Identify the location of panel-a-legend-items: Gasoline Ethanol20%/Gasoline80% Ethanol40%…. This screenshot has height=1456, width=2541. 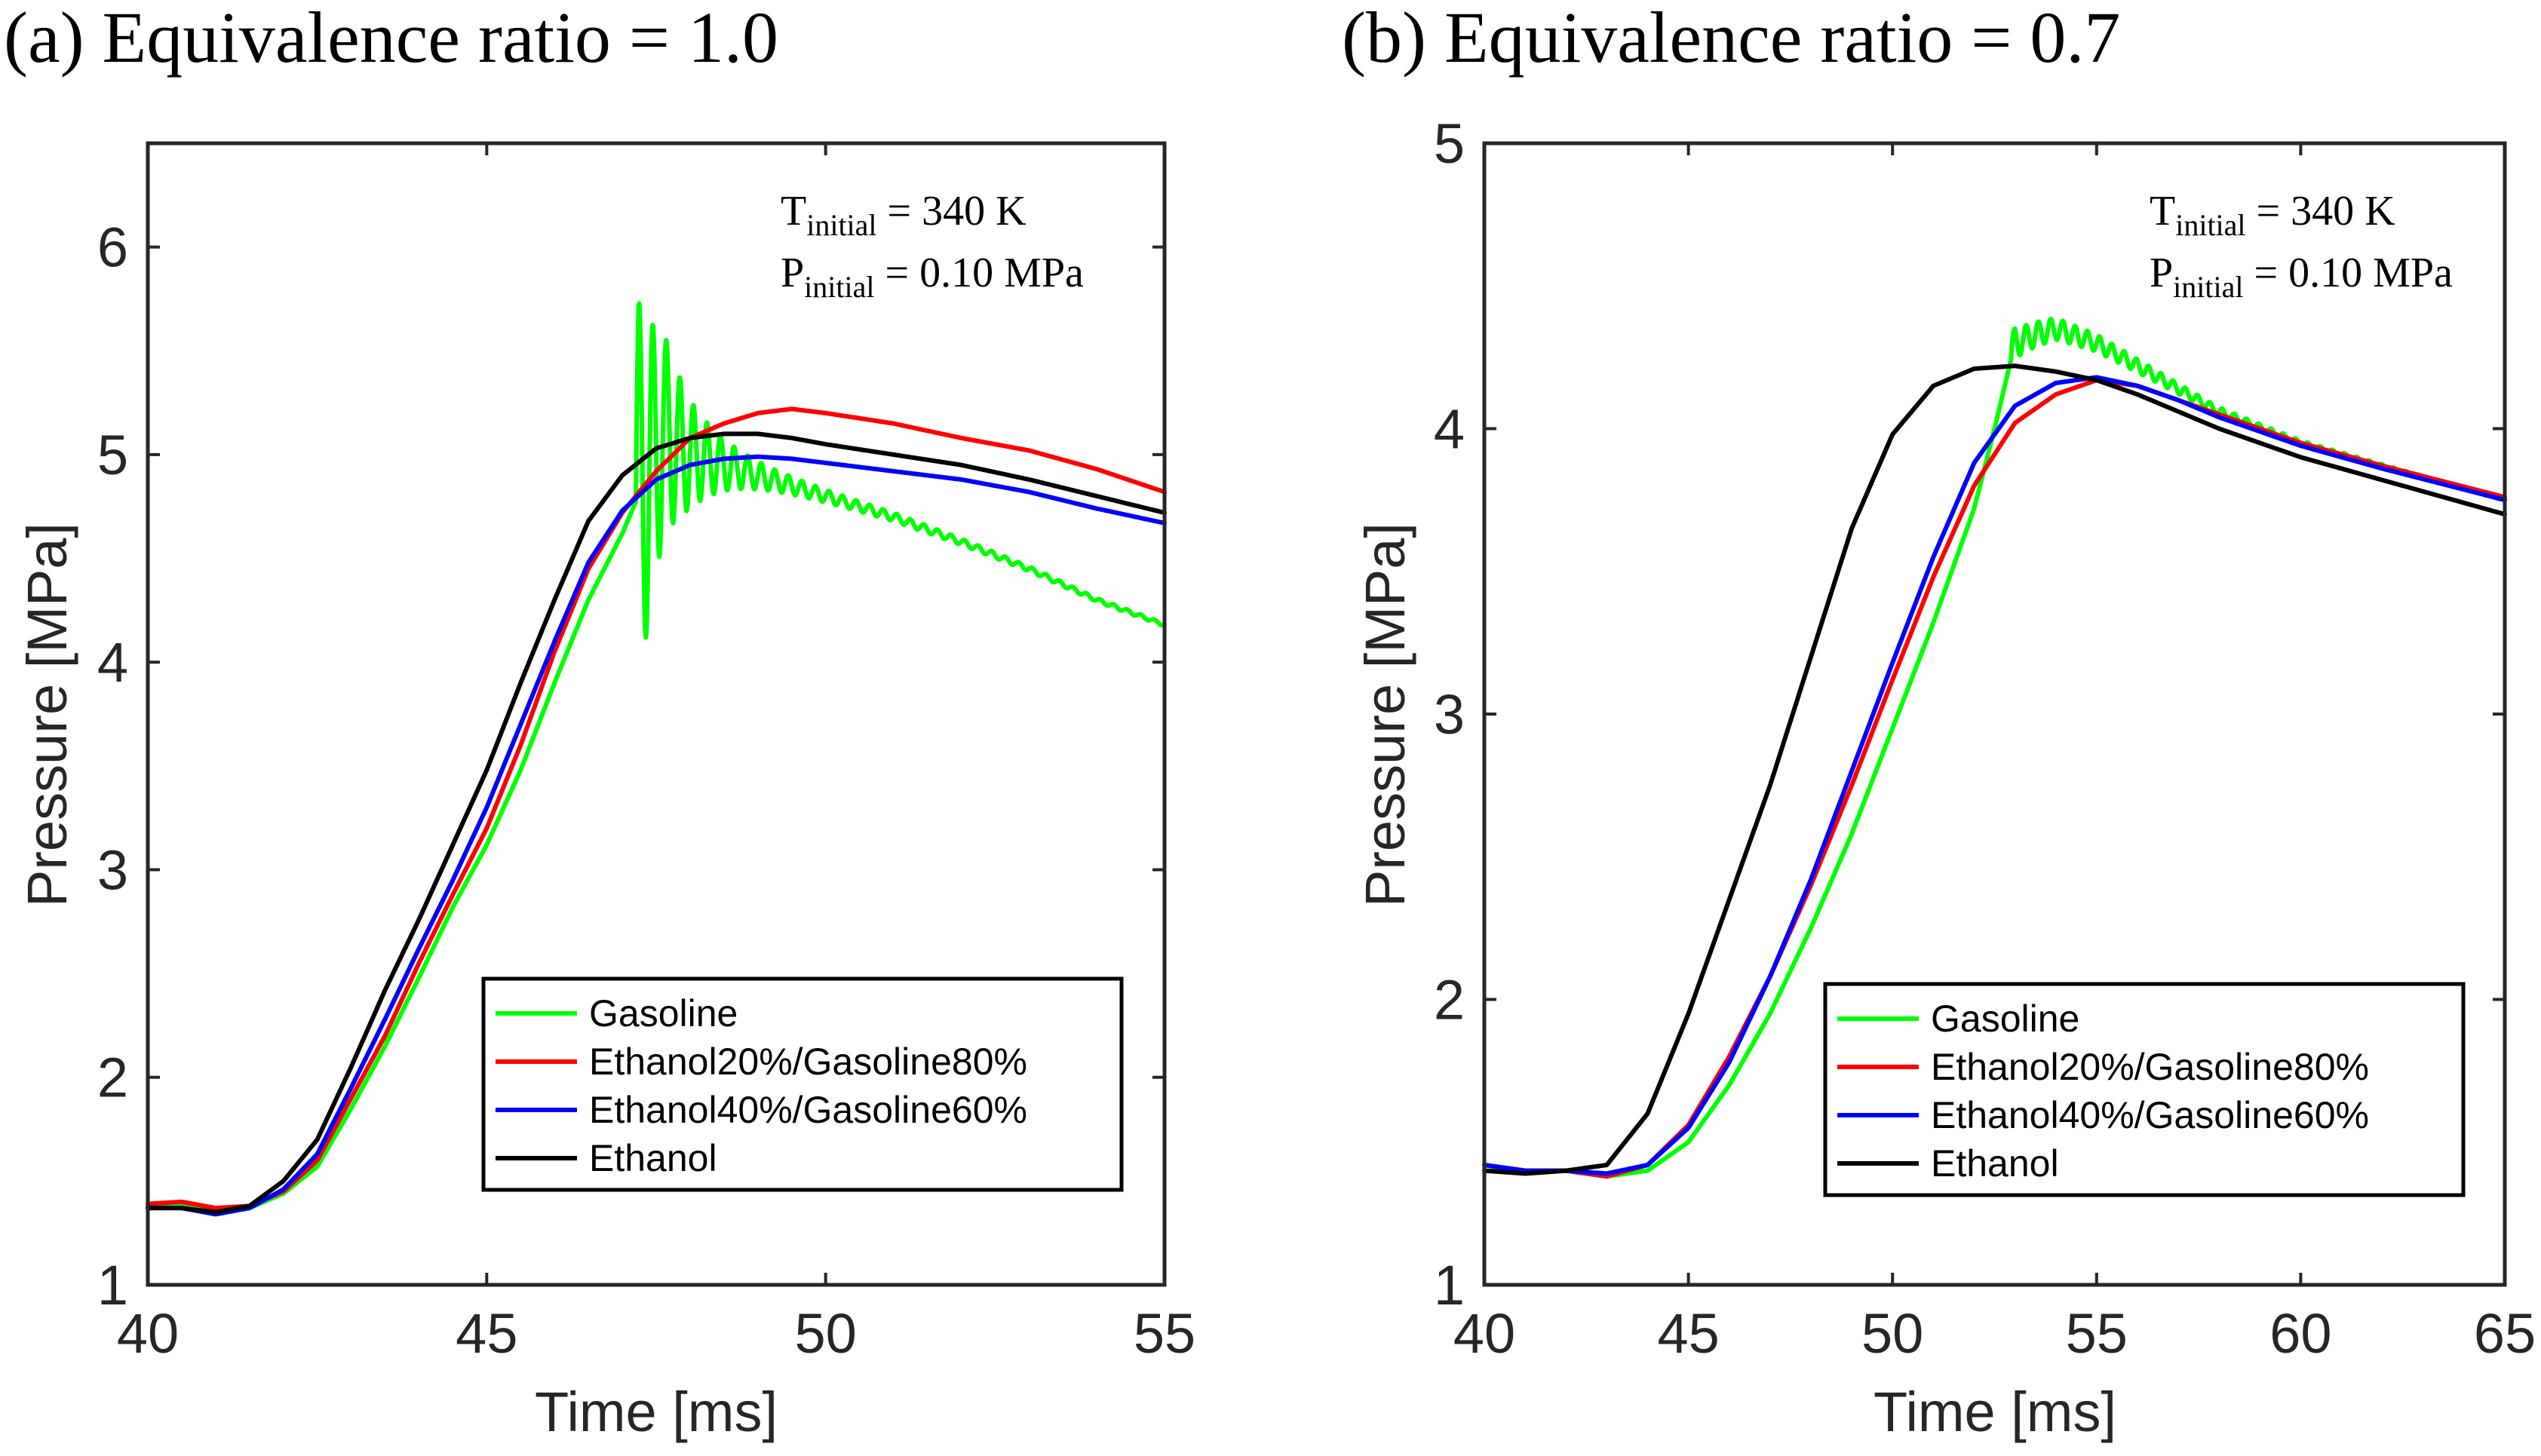
(762, 1085).